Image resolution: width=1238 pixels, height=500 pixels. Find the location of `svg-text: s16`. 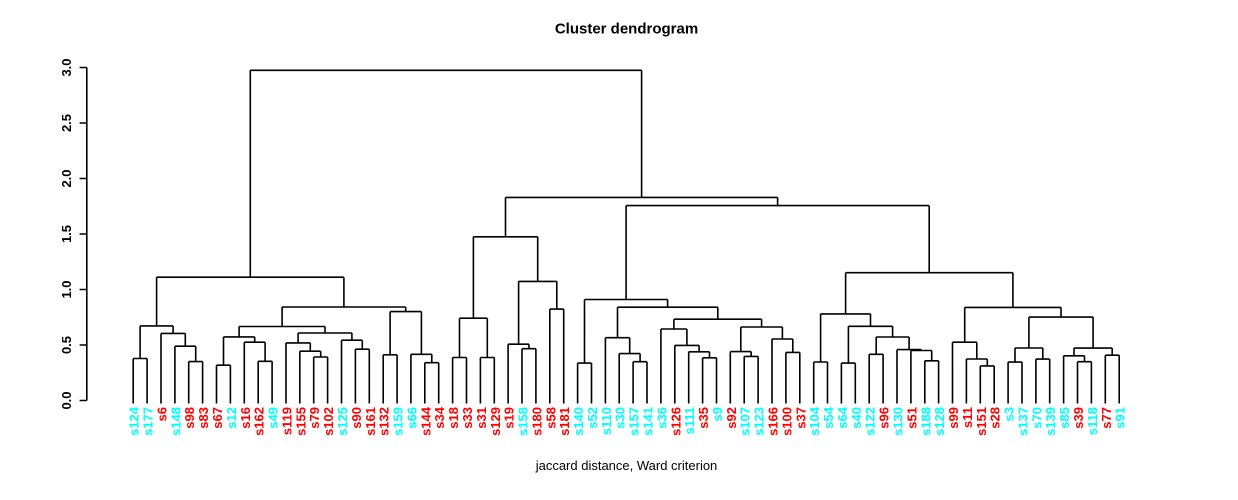

svg-text: s16 is located at coordinates (245, 418).